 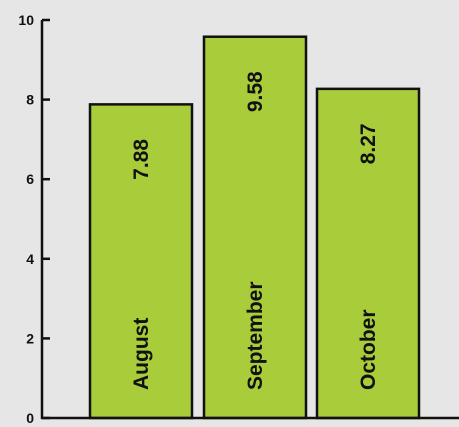 I want to click on category-label-september: September, so click(x=255, y=335).